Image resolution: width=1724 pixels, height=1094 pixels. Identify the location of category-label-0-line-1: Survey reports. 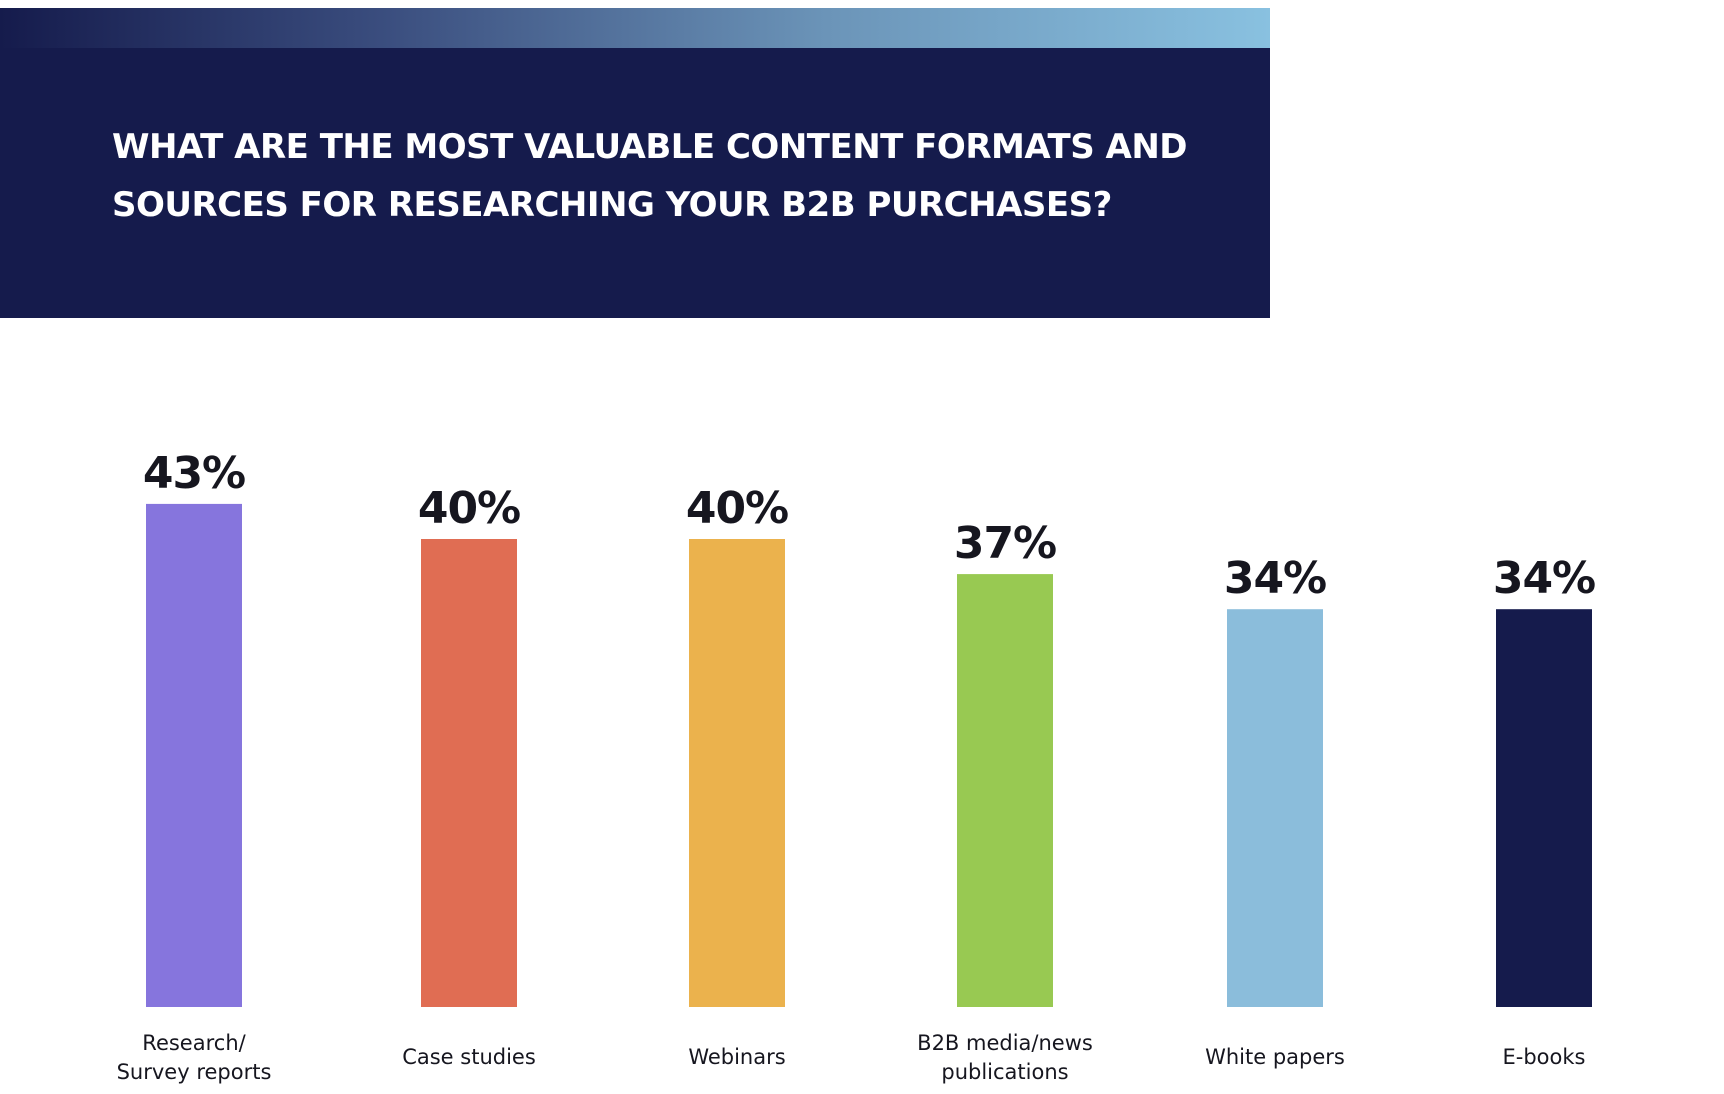
(194, 1072).